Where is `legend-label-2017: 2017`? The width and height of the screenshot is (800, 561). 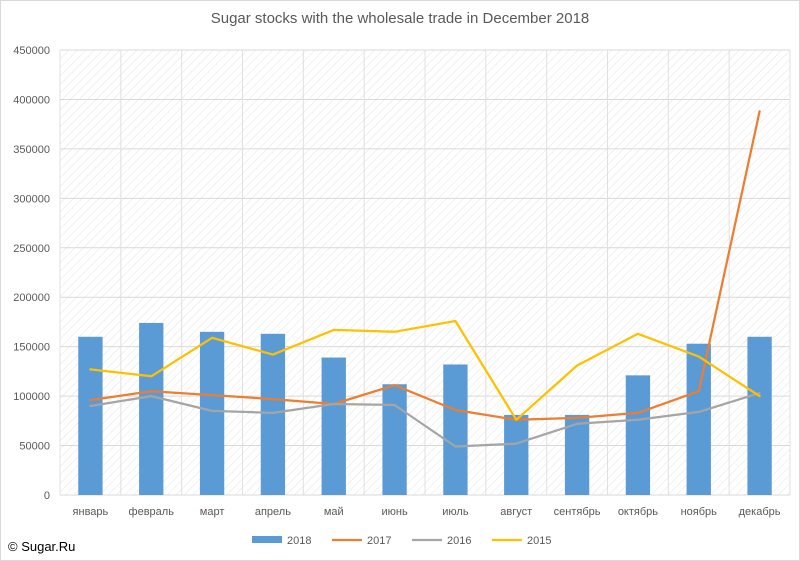
legend-label-2017: 2017 is located at coordinates (379, 541).